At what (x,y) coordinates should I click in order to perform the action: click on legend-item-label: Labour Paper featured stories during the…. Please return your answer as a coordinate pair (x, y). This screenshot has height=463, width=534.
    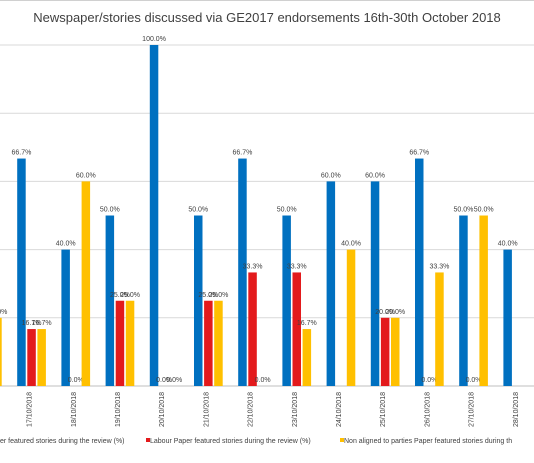
    Looking at the image, I should click on (230, 441).